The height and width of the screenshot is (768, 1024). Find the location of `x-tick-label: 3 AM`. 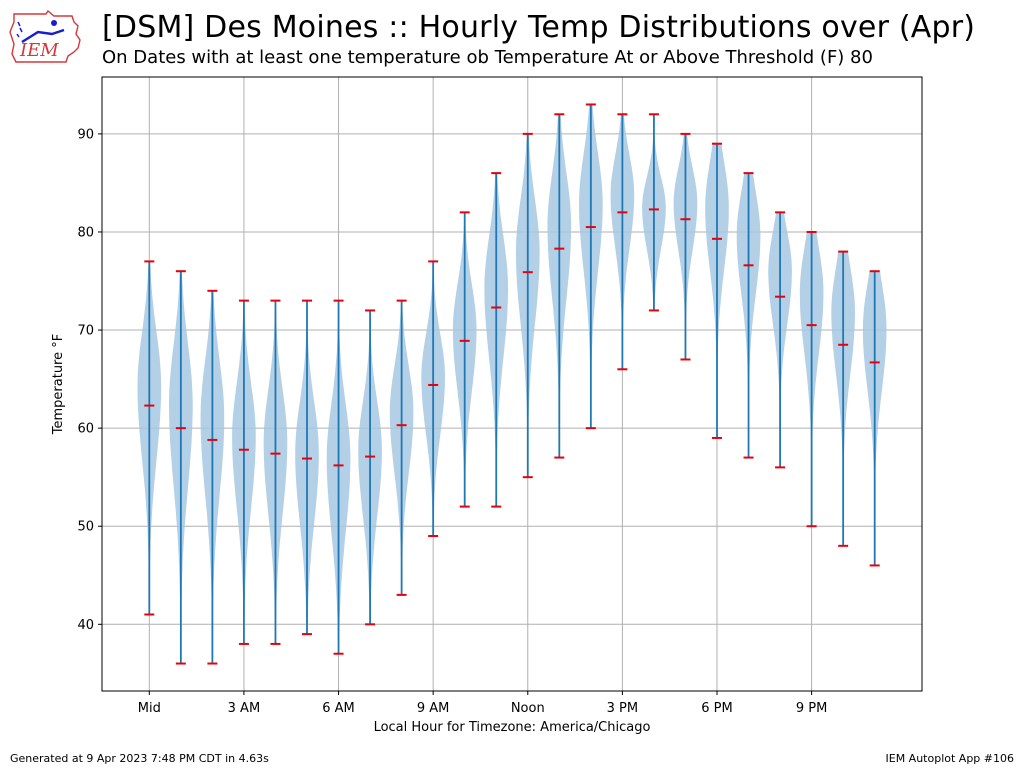

x-tick-label: 3 AM is located at coordinates (244, 708).